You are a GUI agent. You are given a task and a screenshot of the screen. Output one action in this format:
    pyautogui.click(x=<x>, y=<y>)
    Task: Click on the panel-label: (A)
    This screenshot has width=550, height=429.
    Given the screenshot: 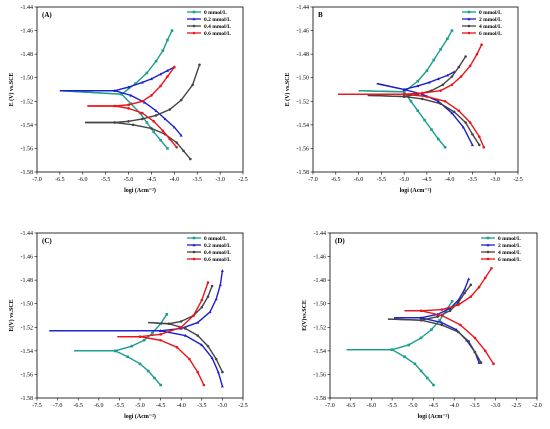 What is the action you would take?
    pyautogui.click(x=47, y=15)
    